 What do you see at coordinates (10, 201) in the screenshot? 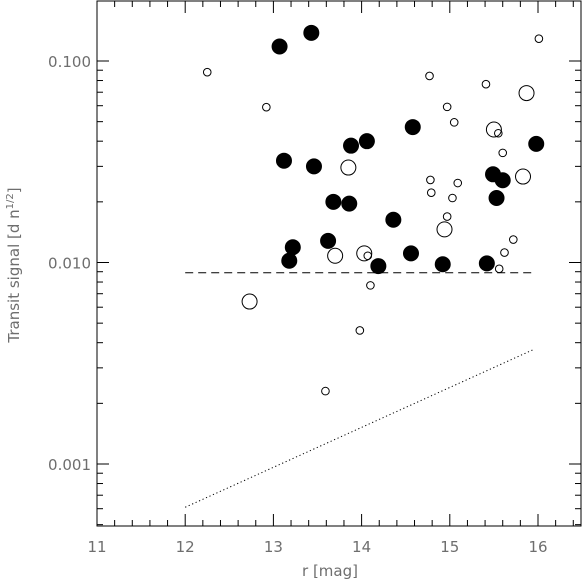
I see `y-axis-label-superscript: 1/2` at bounding box center [10, 201].